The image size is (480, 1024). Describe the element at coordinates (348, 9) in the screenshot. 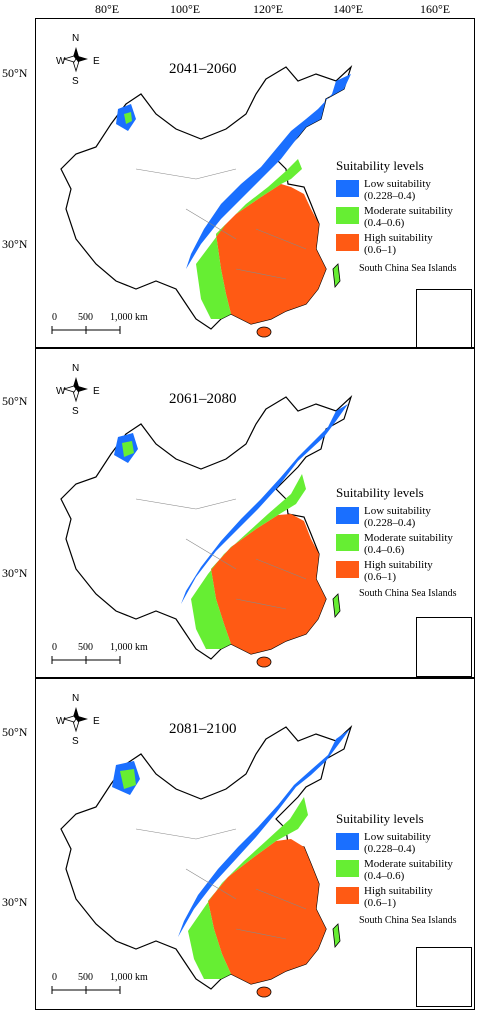

I see `lon-label-140e: 140°E` at that location.